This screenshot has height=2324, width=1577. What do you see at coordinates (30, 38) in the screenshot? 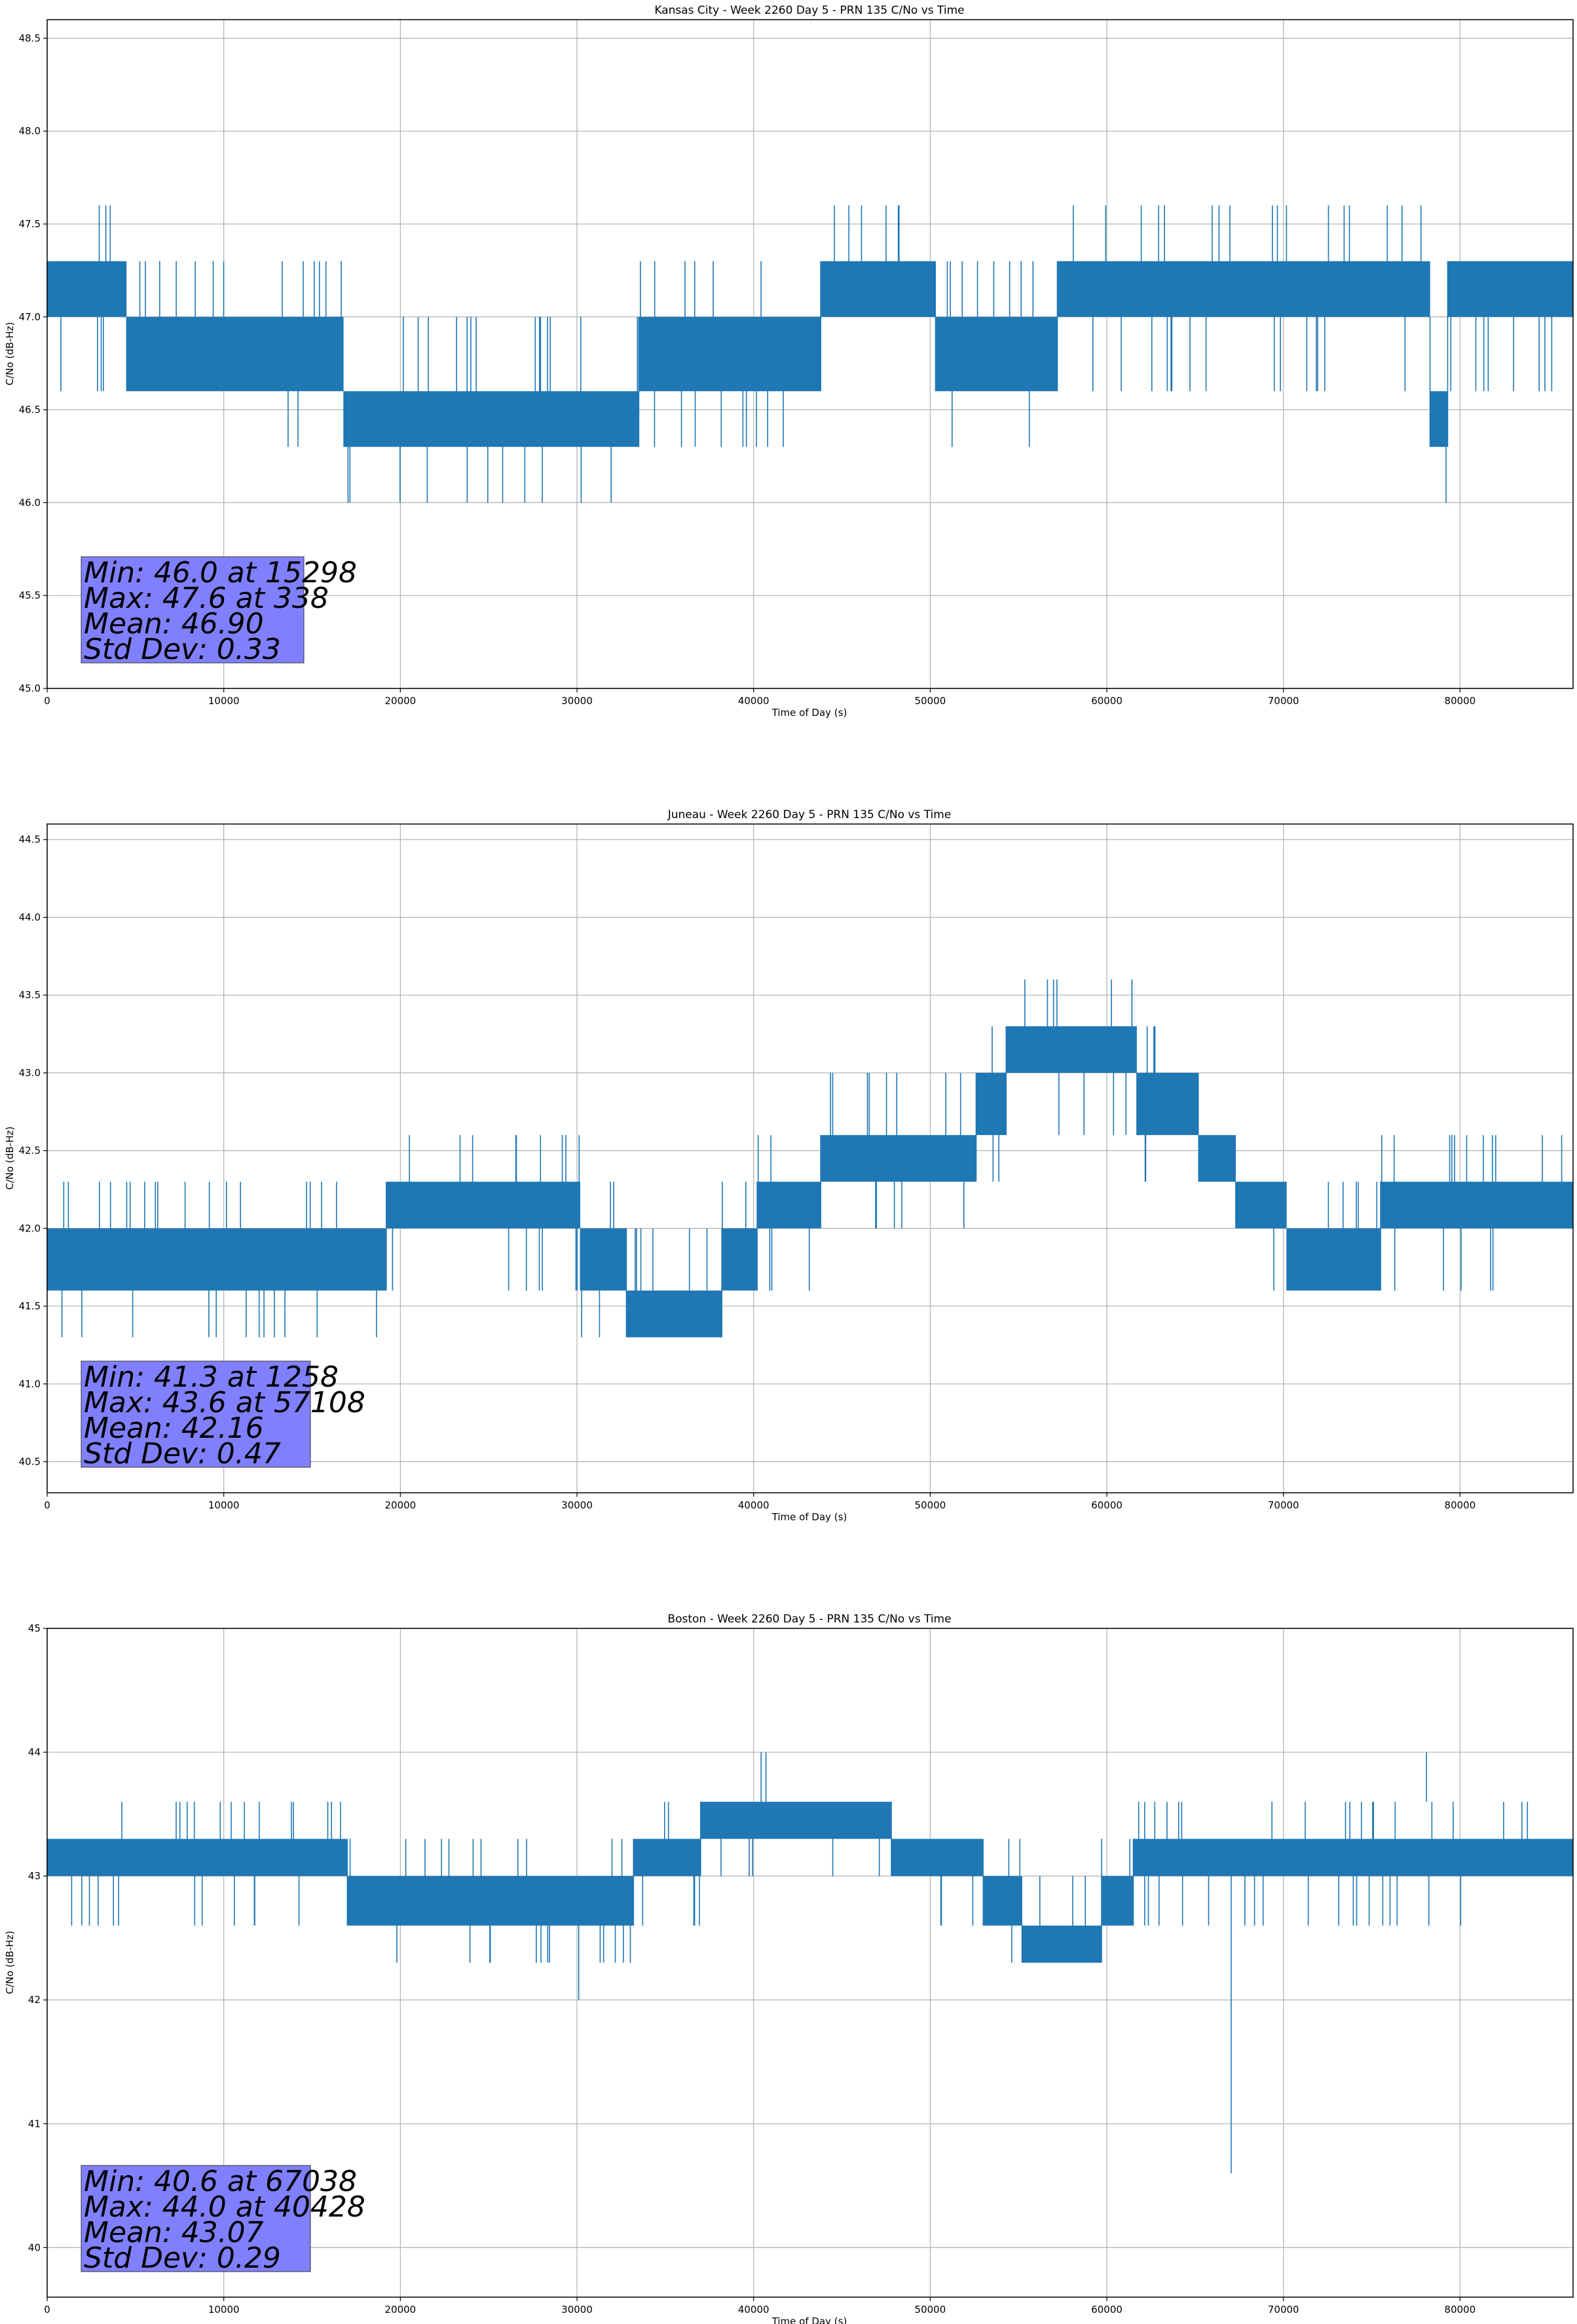
I see `y-tick-label: 48.5` at bounding box center [30, 38].